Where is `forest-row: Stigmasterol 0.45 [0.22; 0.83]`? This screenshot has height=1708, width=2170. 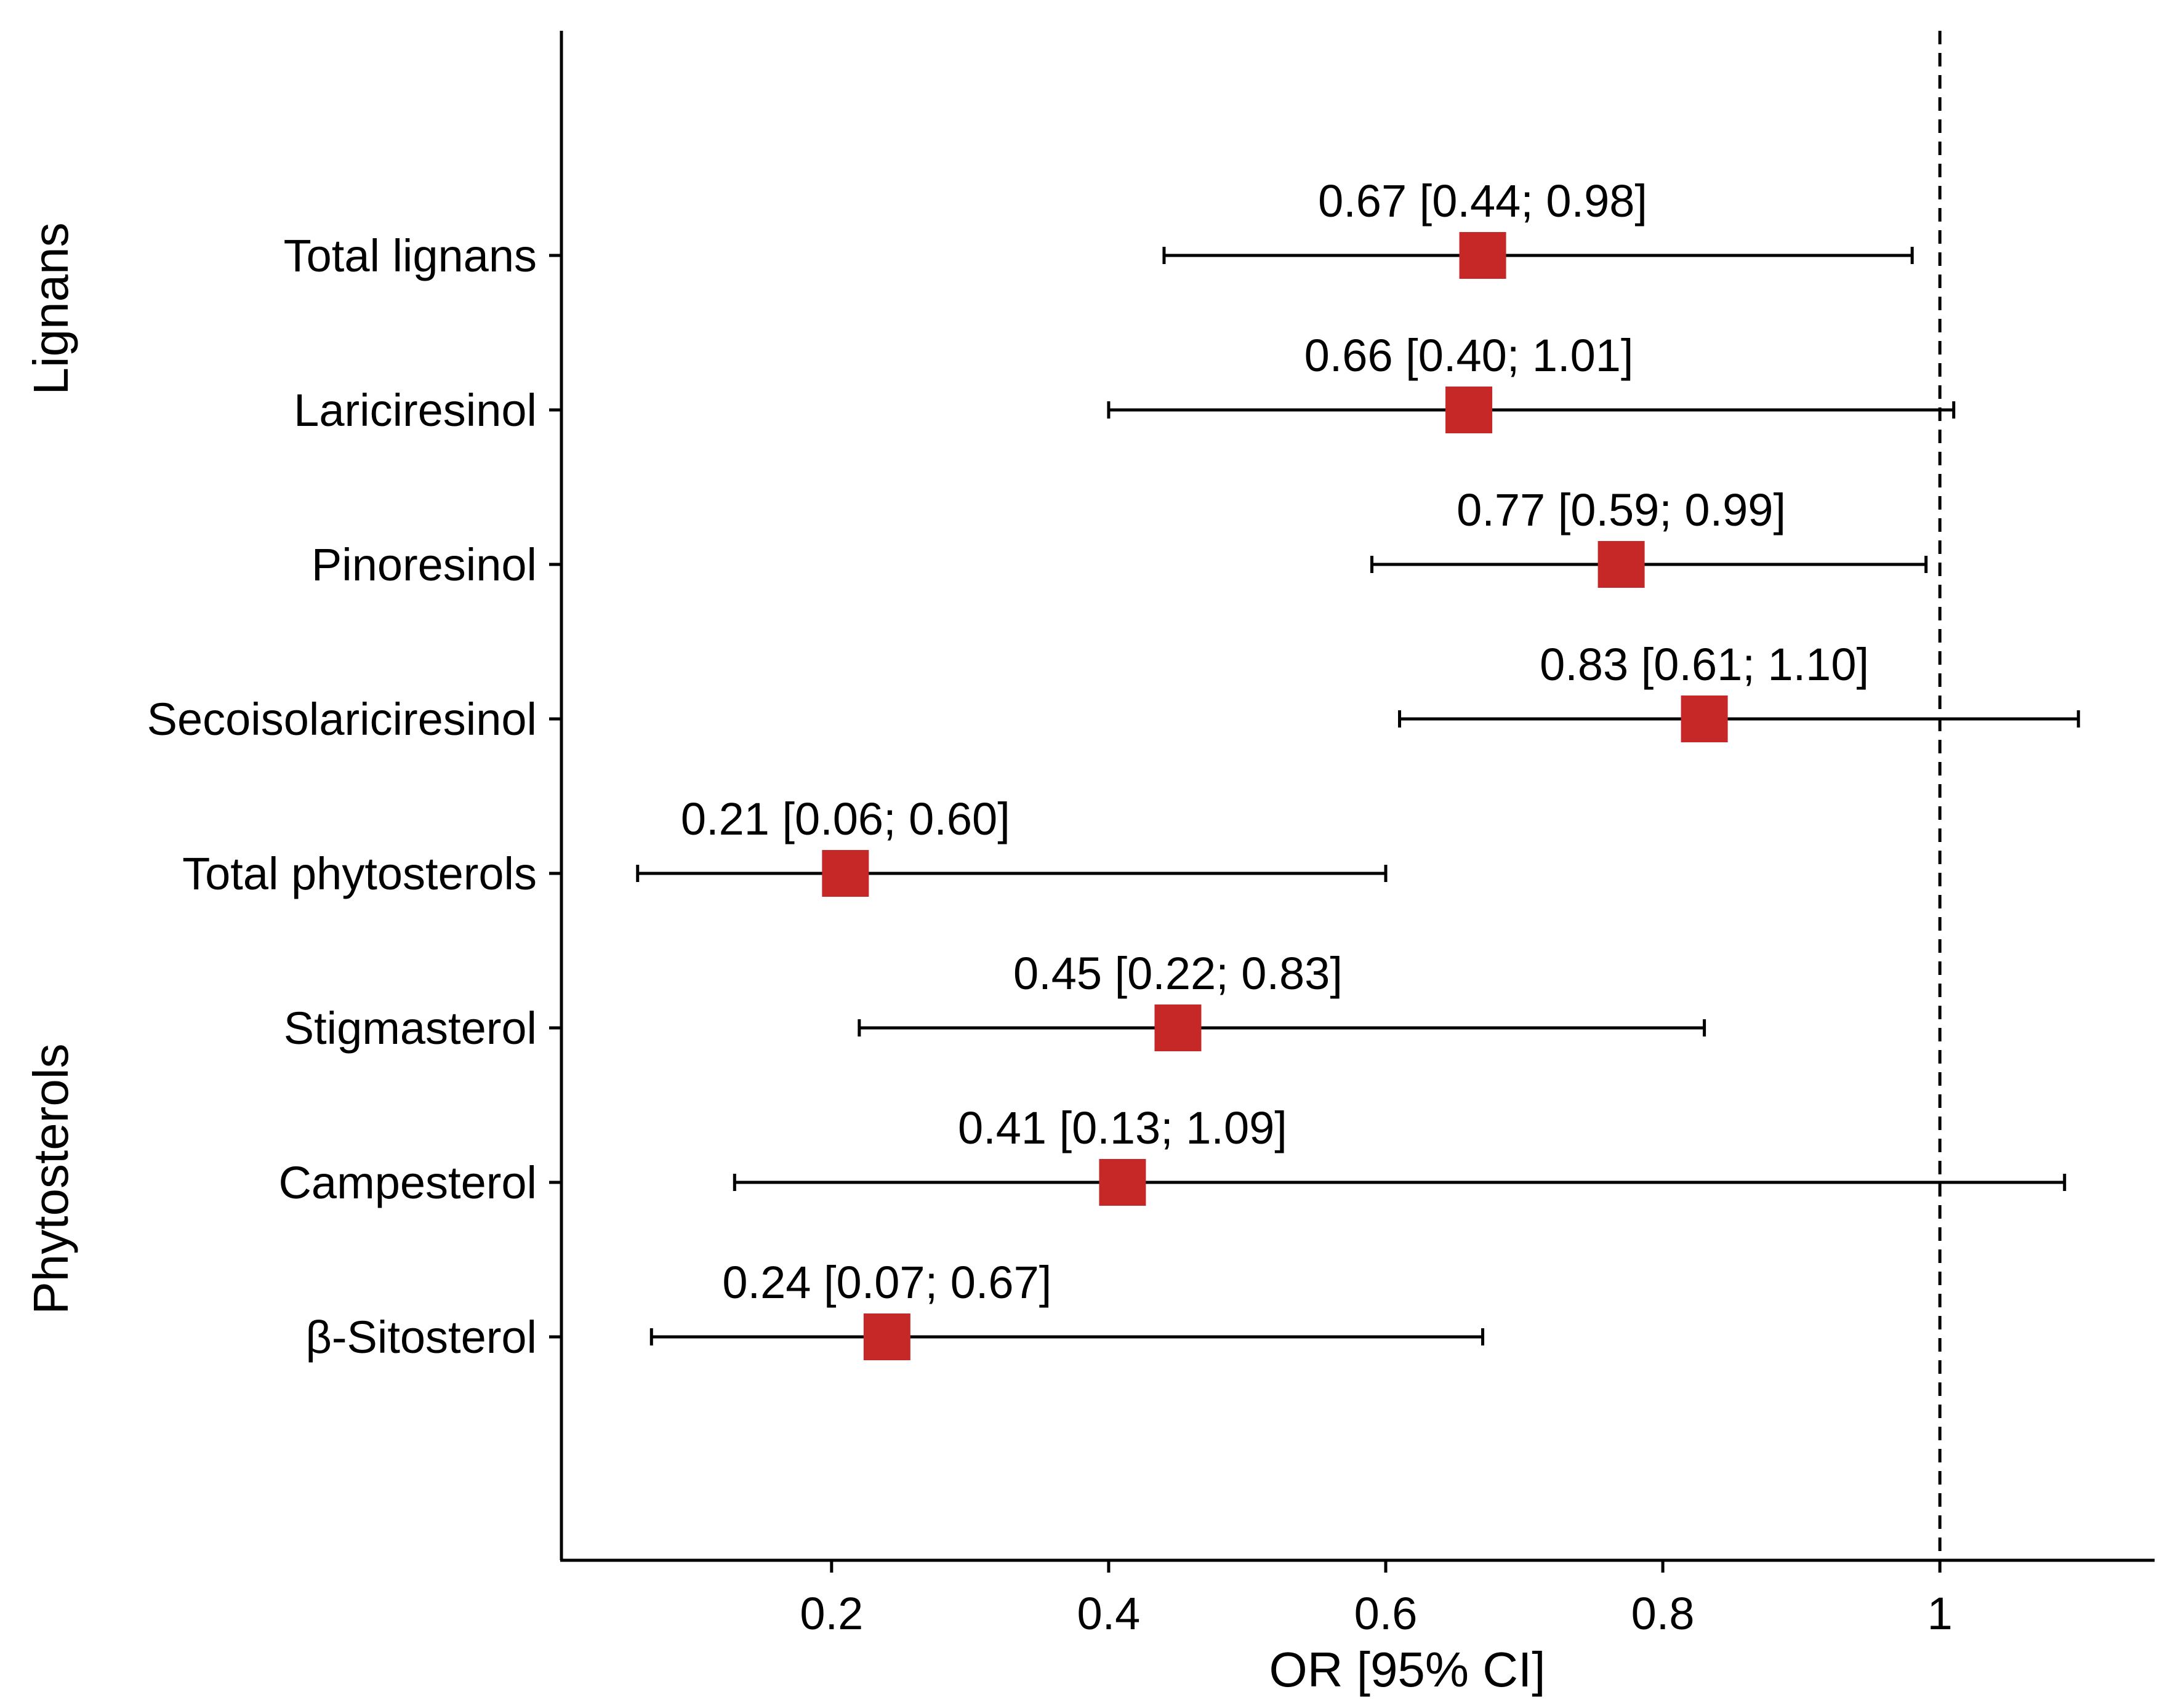 forest-row: Stigmasterol 0.45 [0.22; 0.83] is located at coordinates (995, 1001).